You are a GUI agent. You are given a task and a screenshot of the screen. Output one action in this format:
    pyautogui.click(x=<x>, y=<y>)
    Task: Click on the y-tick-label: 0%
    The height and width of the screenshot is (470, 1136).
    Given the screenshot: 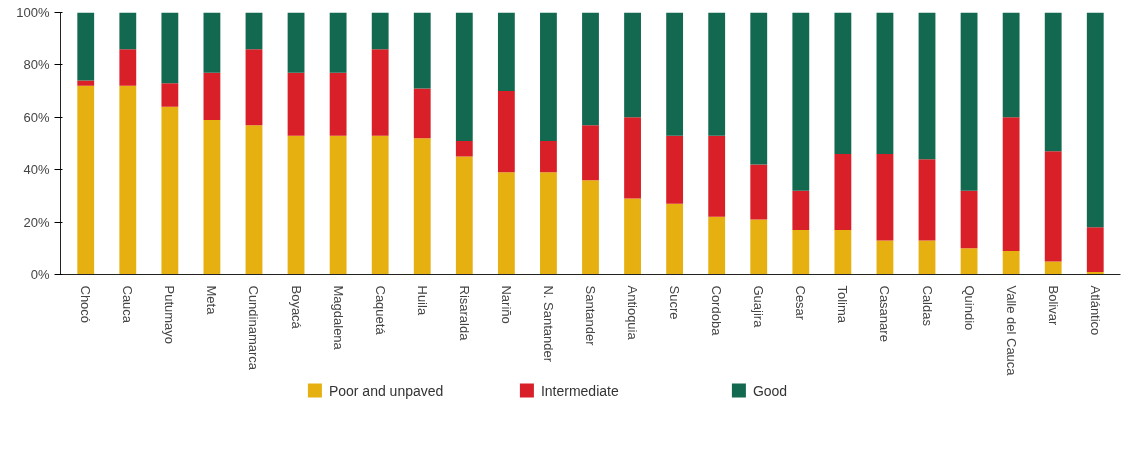 What is the action you would take?
    pyautogui.click(x=40, y=274)
    